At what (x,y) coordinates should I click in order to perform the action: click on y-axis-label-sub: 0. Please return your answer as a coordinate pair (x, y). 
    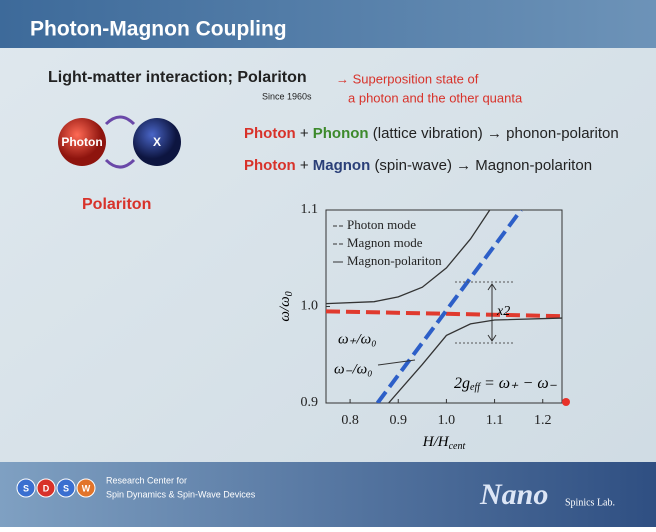
    Looking at the image, I should click on (289, 293).